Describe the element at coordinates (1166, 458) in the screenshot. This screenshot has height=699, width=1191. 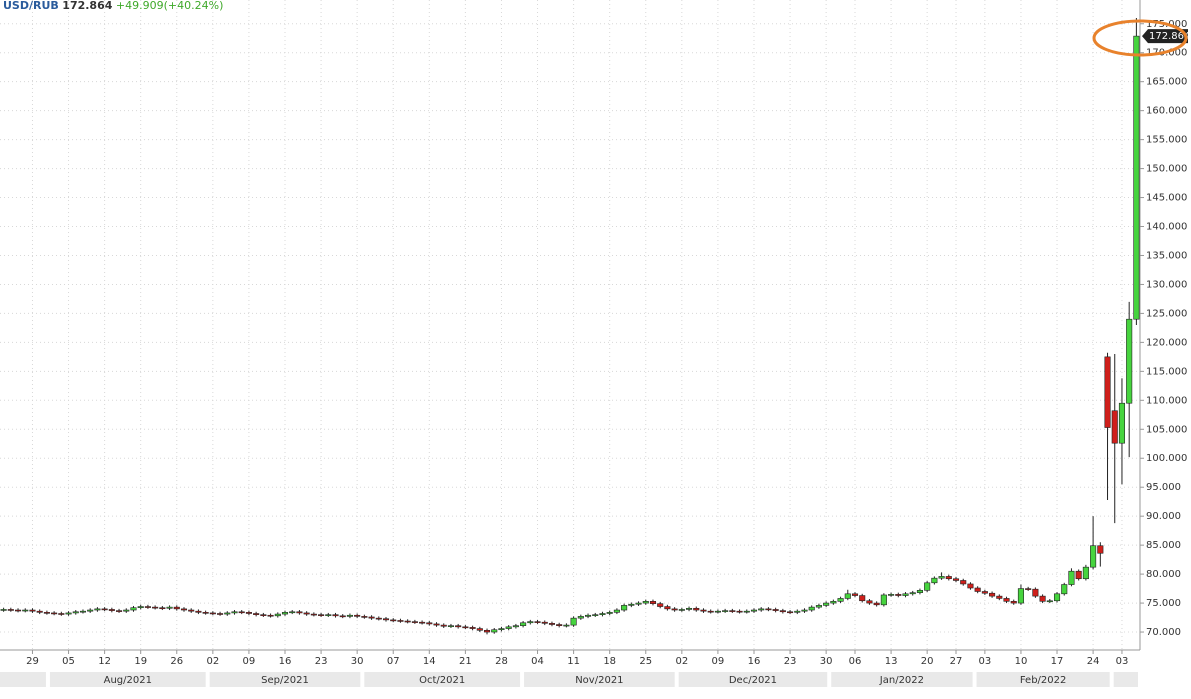
I see `y-tick-label: 100.000` at that location.